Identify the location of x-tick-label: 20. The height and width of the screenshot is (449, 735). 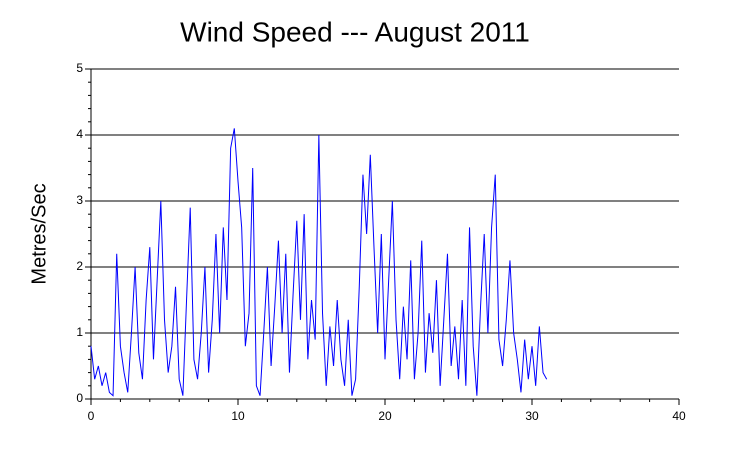
(385, 416).